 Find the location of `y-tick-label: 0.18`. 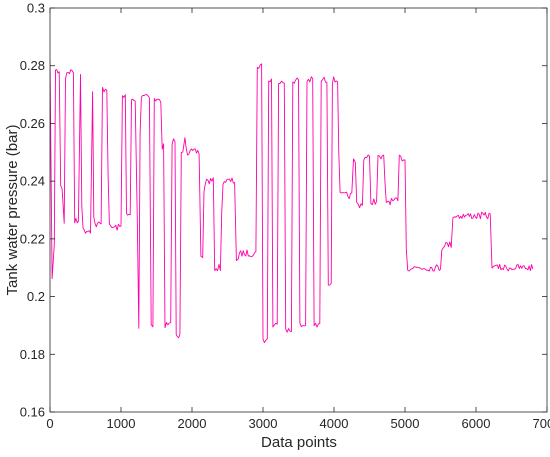

y-tick-label: 0.18 is located at coordinates (32, 354).